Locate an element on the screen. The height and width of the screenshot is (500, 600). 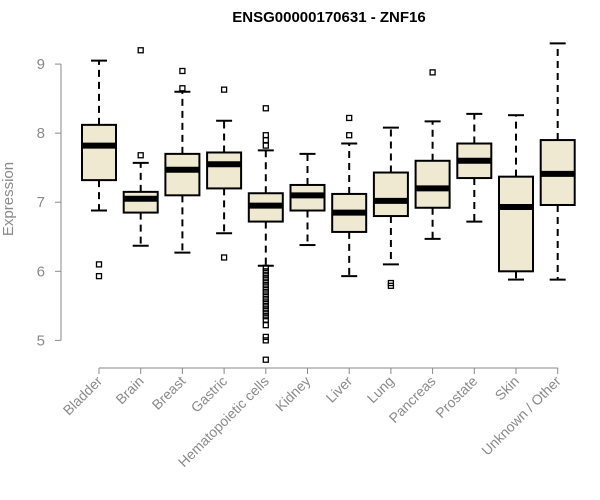
x-tick-label: Lung is located at coordinates (380, 389).